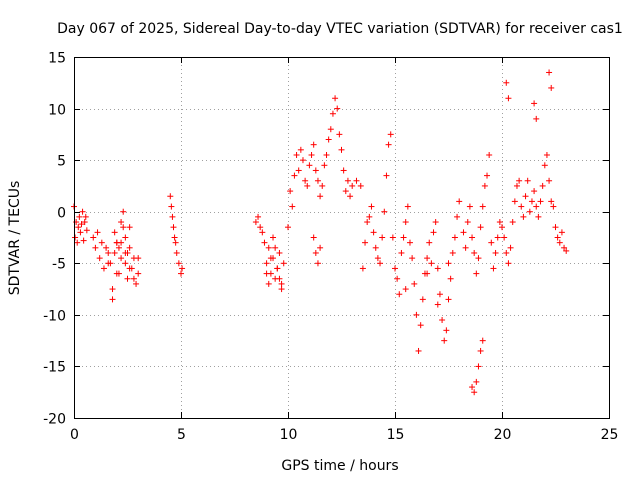 The height and width of the screenshot is (480, 640). I want to click on y-tick-label: 0, so click(61, 214).